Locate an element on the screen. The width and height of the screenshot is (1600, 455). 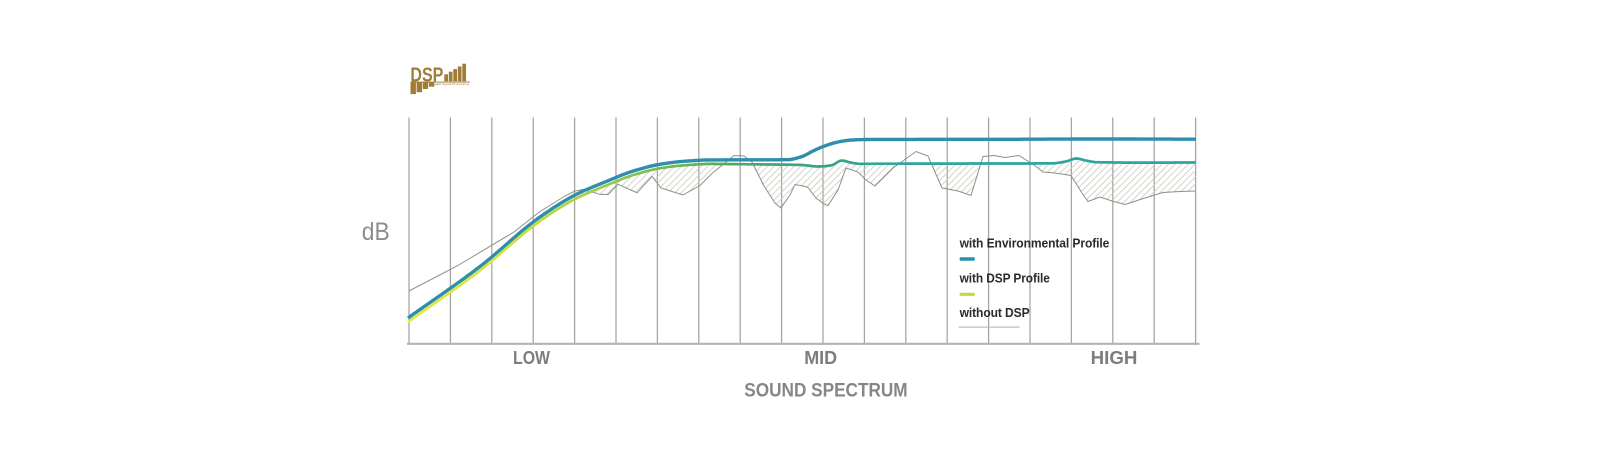
svg-text: Digital Signal Processing is located at coordinates (451, 84).